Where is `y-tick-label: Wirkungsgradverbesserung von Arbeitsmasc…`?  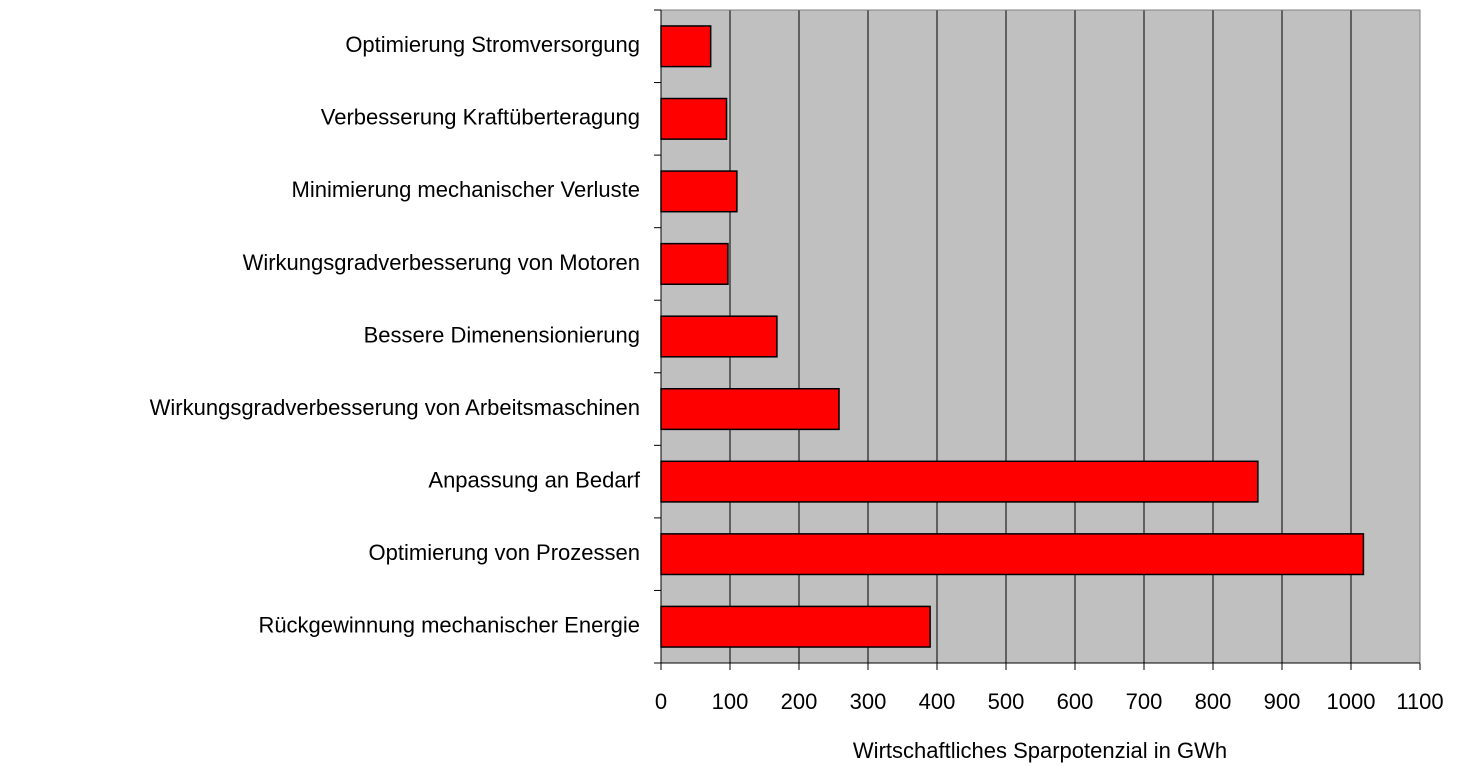
y-tick-label: Wirkungsgradverbesserung von Arbeitsmasc… is located at coordinates (395, 407).